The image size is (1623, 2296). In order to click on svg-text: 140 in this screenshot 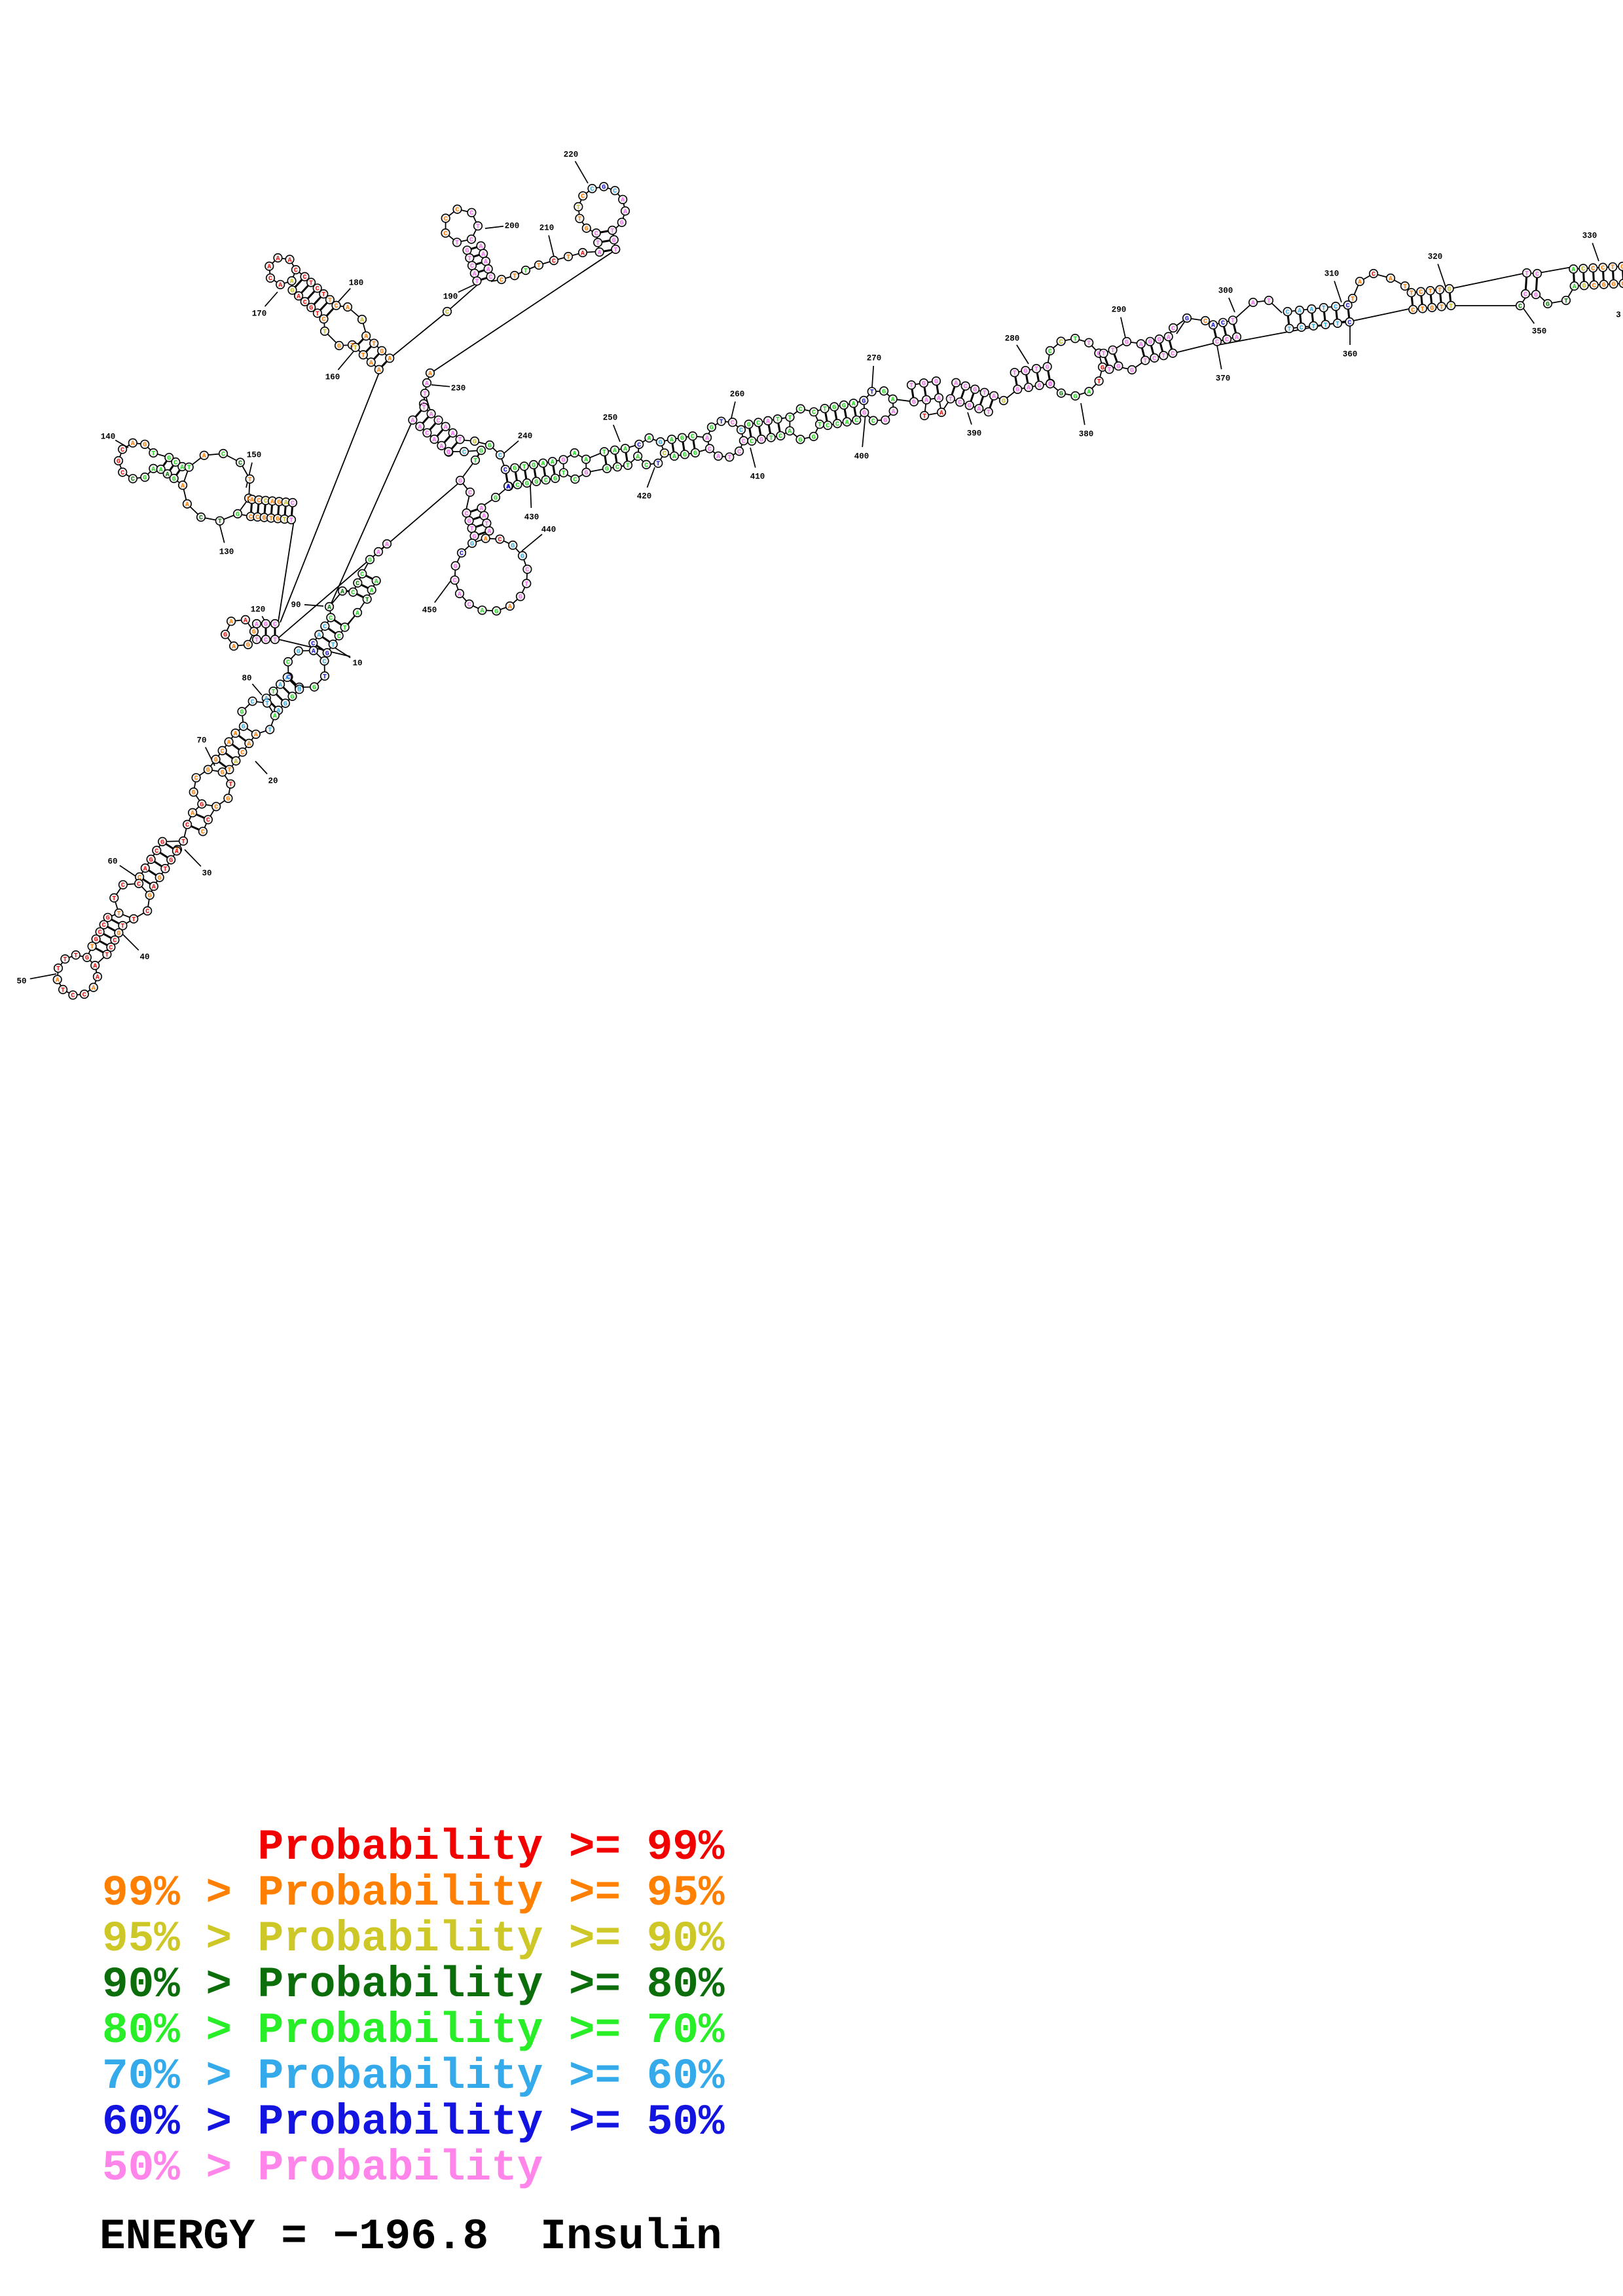, I will do `click(108, 436)`.